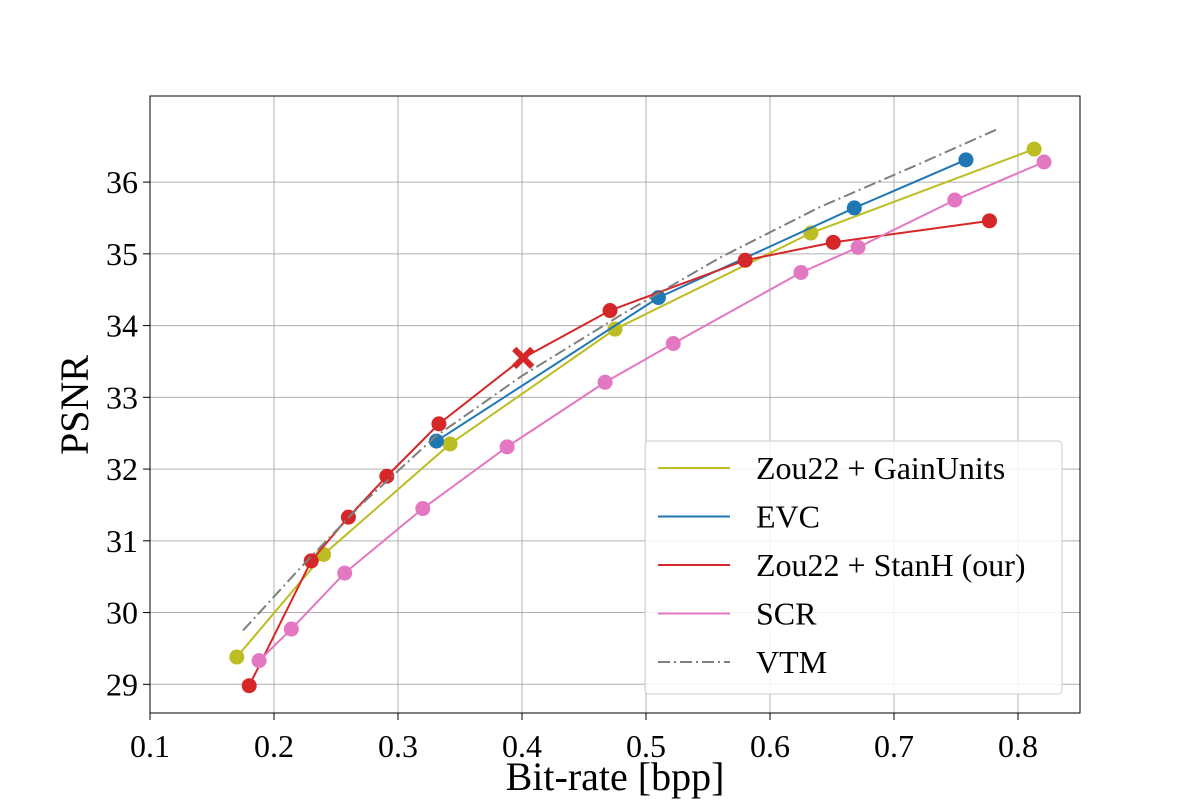  What do you see at coordinates (615, 776) in the screenshot?
I see `x-axis-label: Bit-rate [bpp]` at bounding box center [615, 776].